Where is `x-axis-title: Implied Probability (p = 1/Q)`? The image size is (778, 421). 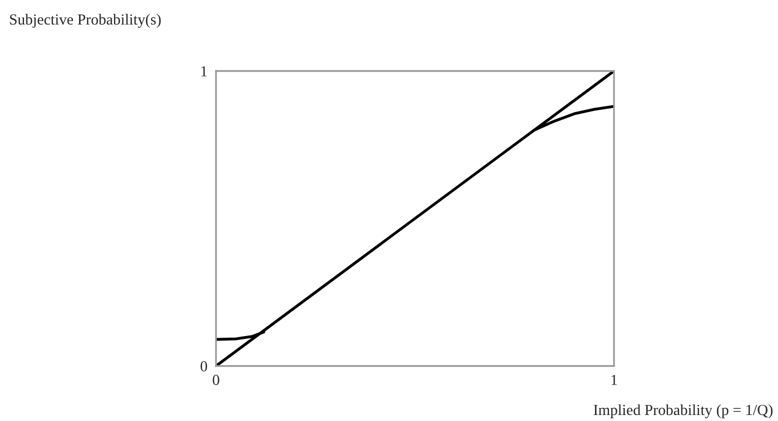 x-axis-title: Implied Probability (p = 1/Q) is located at coordinates (683, 411).